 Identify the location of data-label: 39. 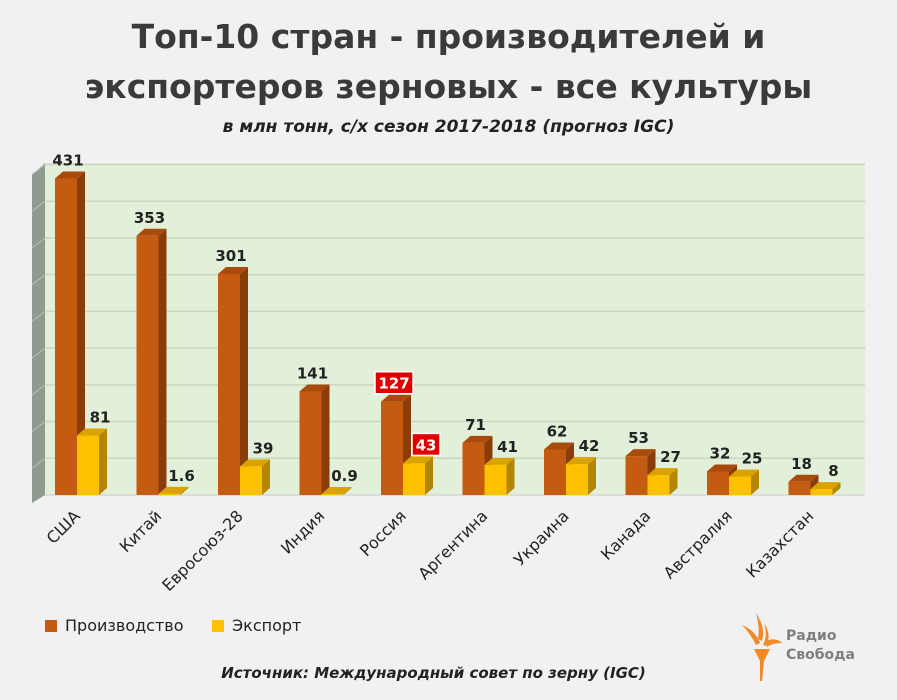
(263, 448).